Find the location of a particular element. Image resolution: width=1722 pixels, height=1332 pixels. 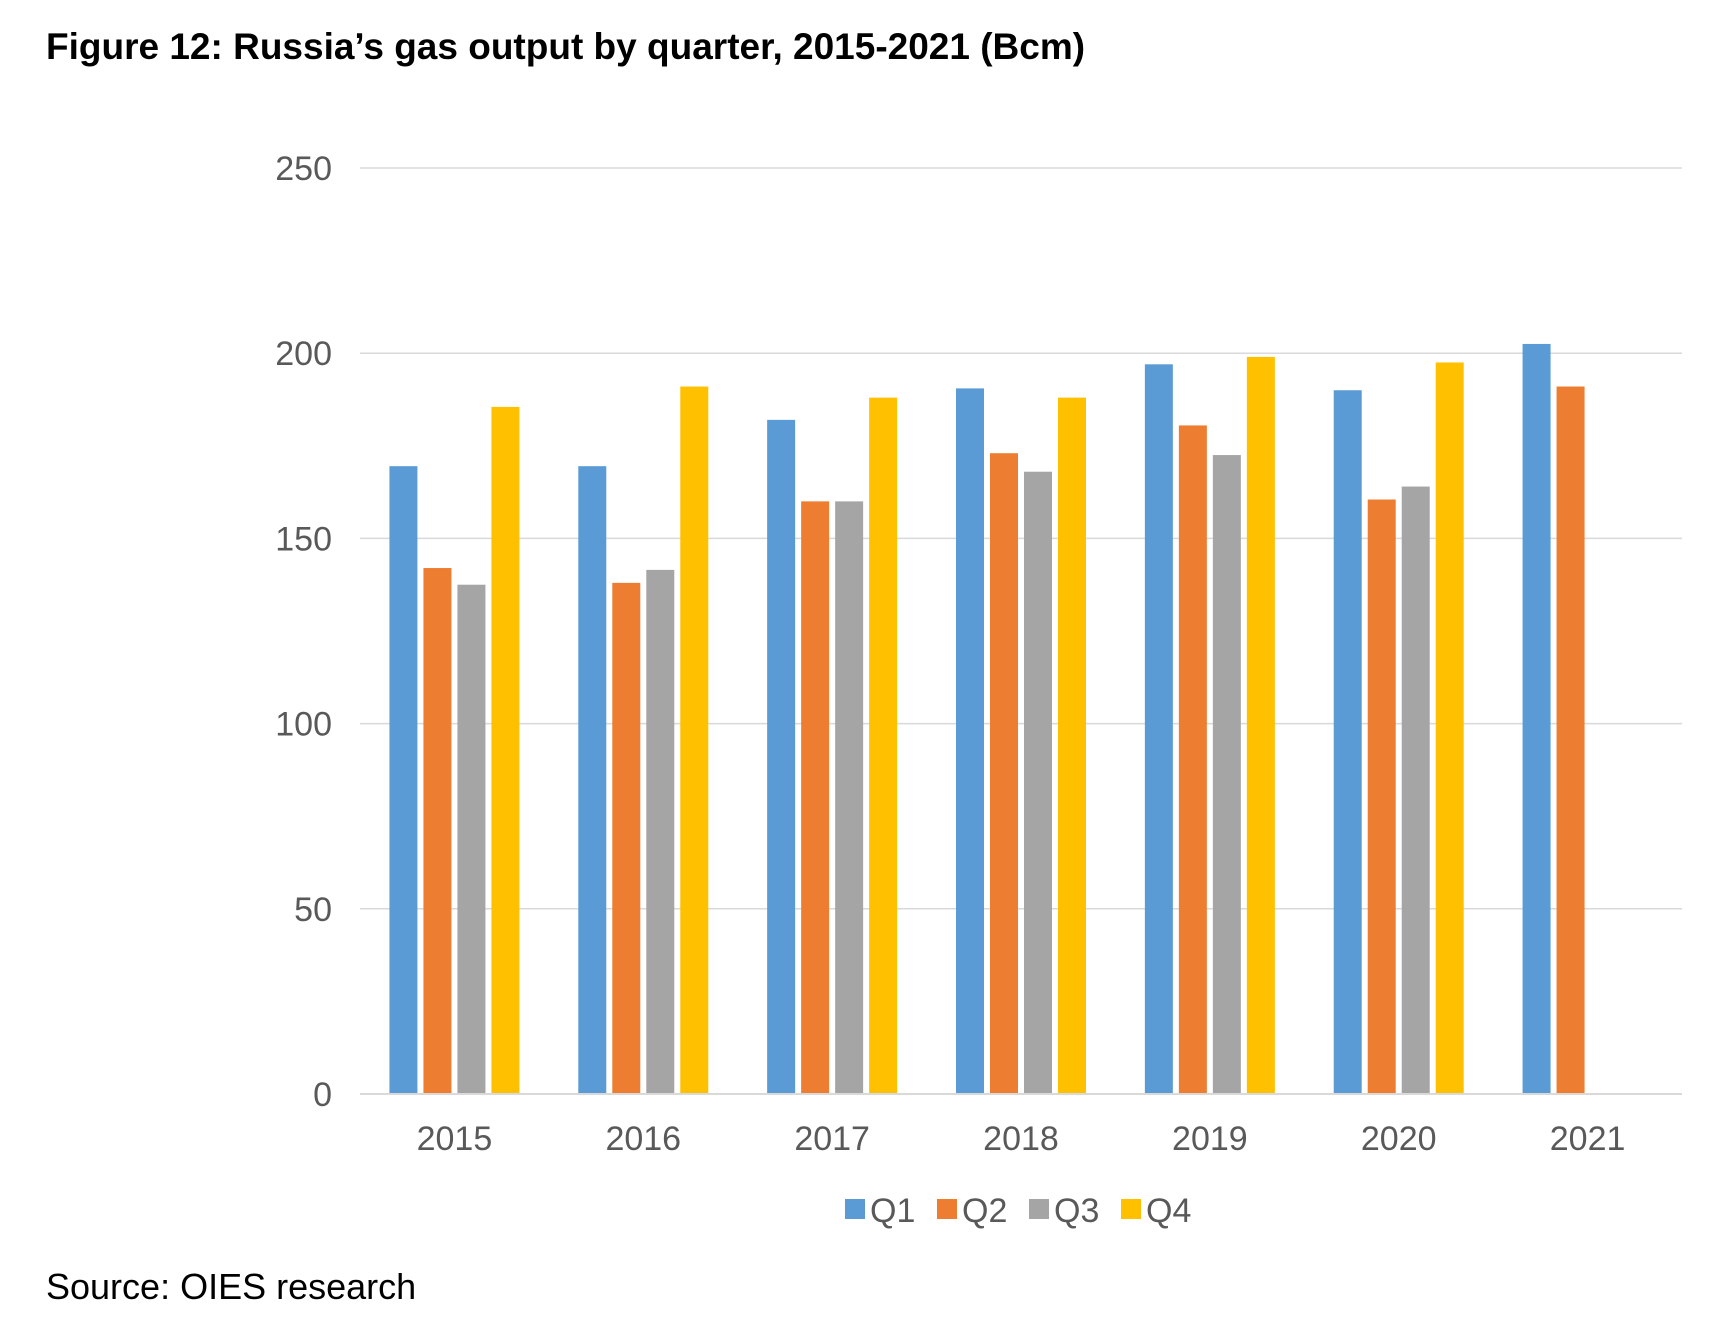

legend-item-q1: Q1 is located at coordinates (880, 1211).